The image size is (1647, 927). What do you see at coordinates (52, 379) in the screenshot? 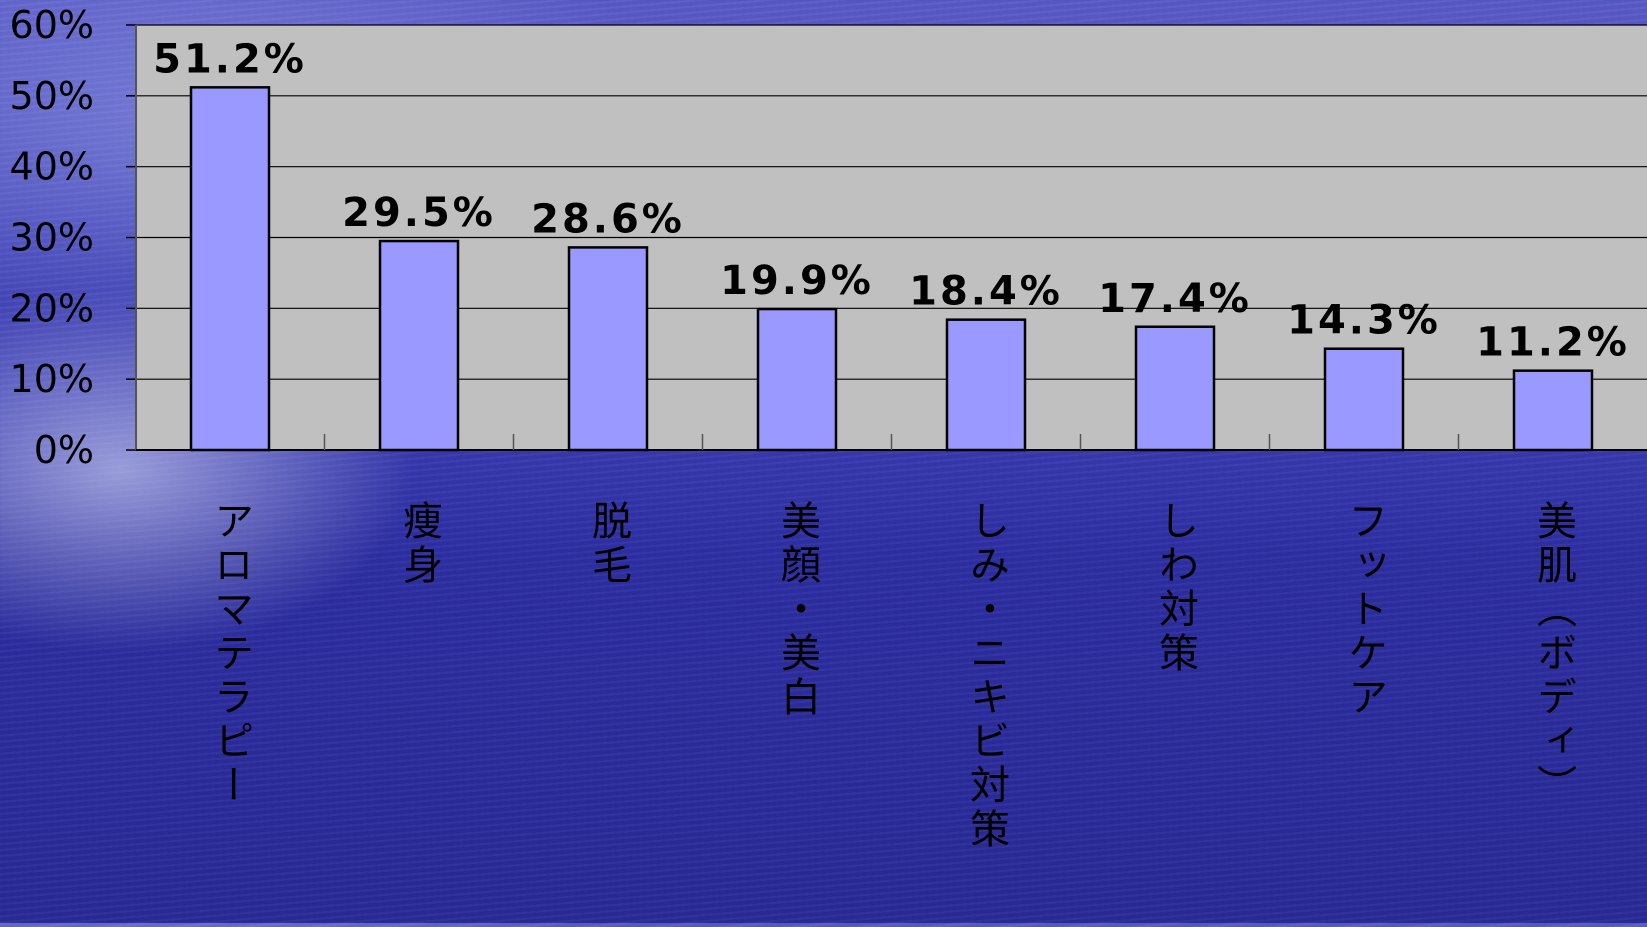
I see `y-tick-label: 10%` at bounding box center [52, 379].